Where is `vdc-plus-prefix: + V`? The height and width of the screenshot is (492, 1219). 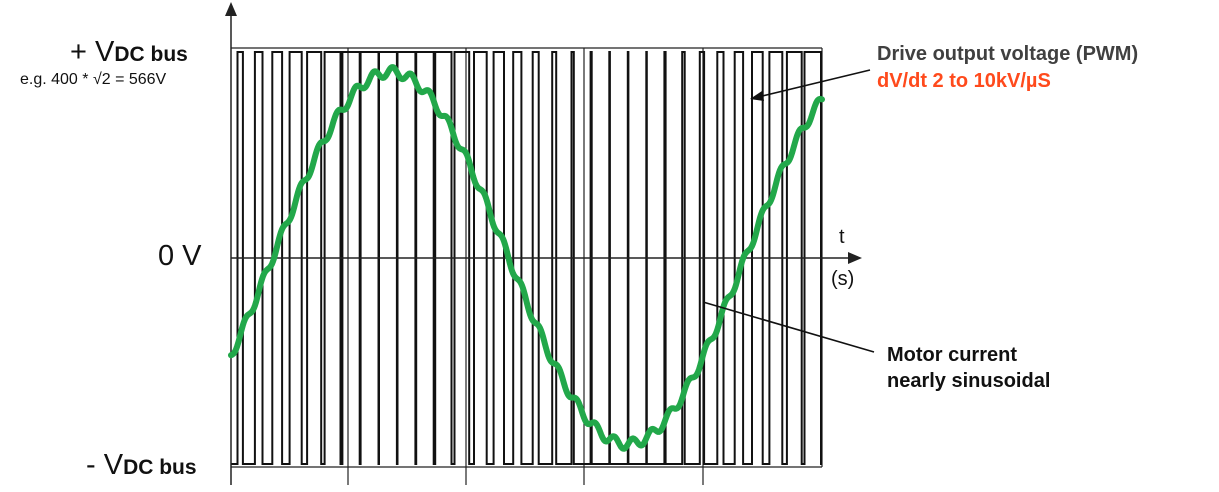
vdc-plus-prefix: + V is located at coordinates (92, 52).